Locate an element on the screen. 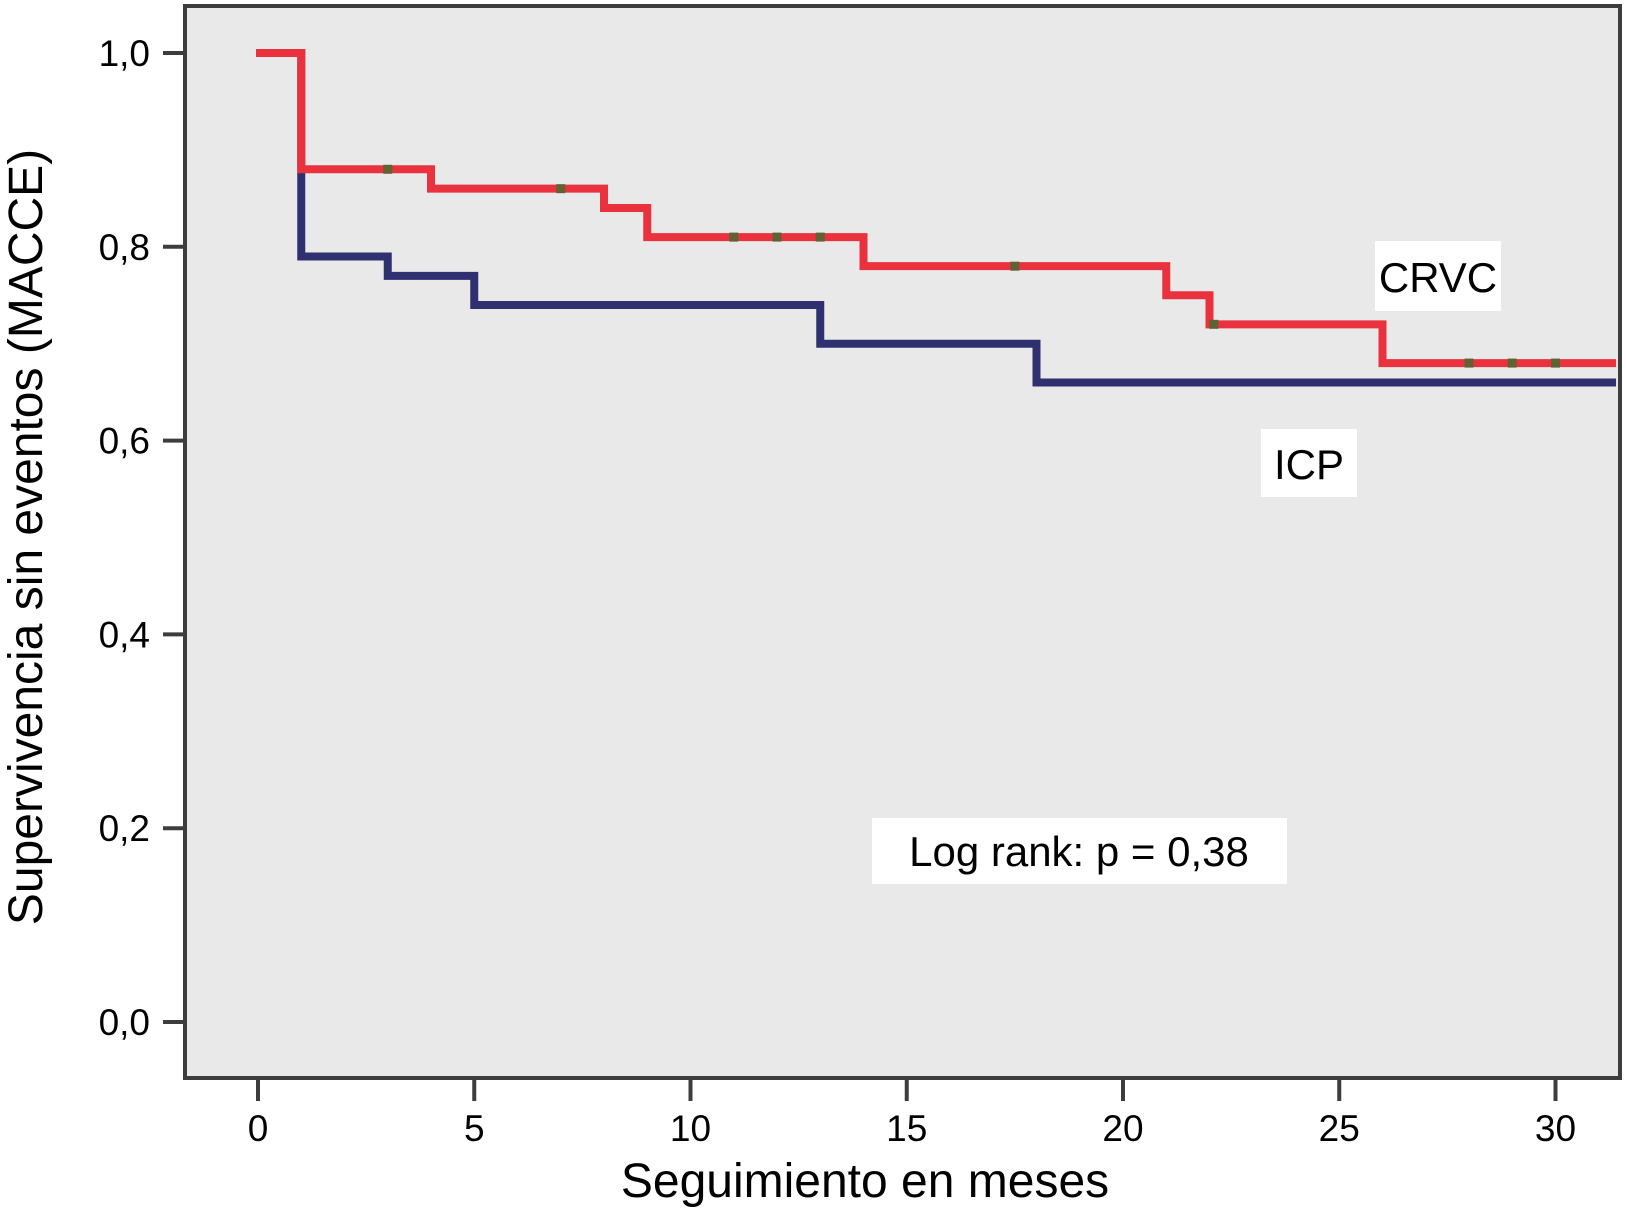 Image resolution: width=1626 pixels, height=1222 pixels. y-tick-label: 1,0 is located at coordinates (124, 53).